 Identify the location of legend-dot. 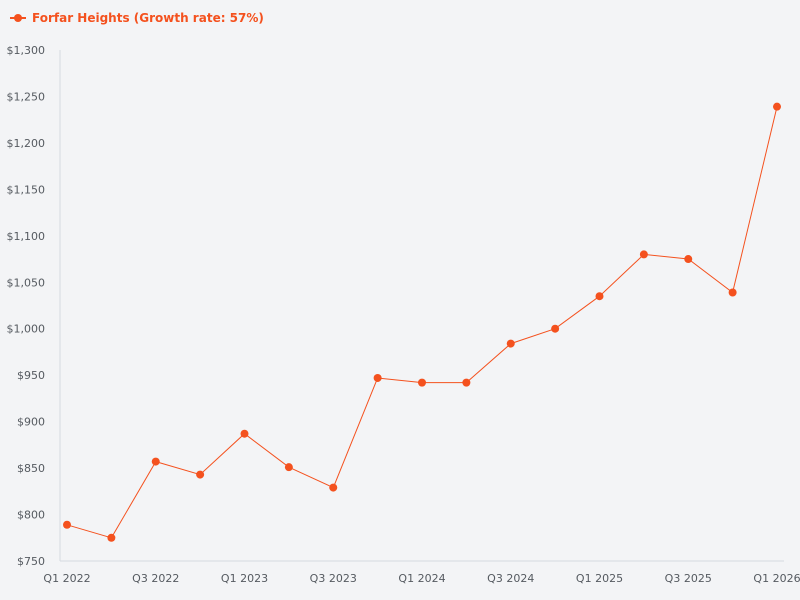
(18, 18).